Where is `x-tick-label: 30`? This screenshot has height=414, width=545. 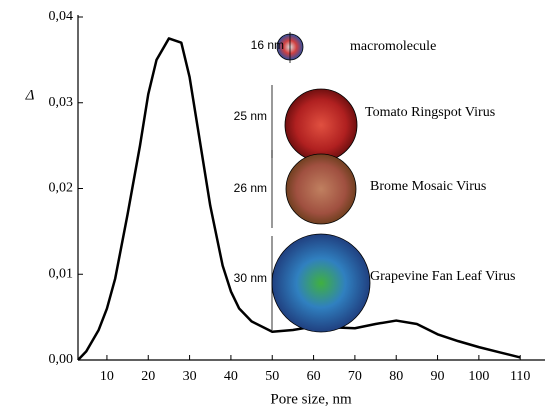
x-tick-label: 30 is located at coordinates (190, 376).